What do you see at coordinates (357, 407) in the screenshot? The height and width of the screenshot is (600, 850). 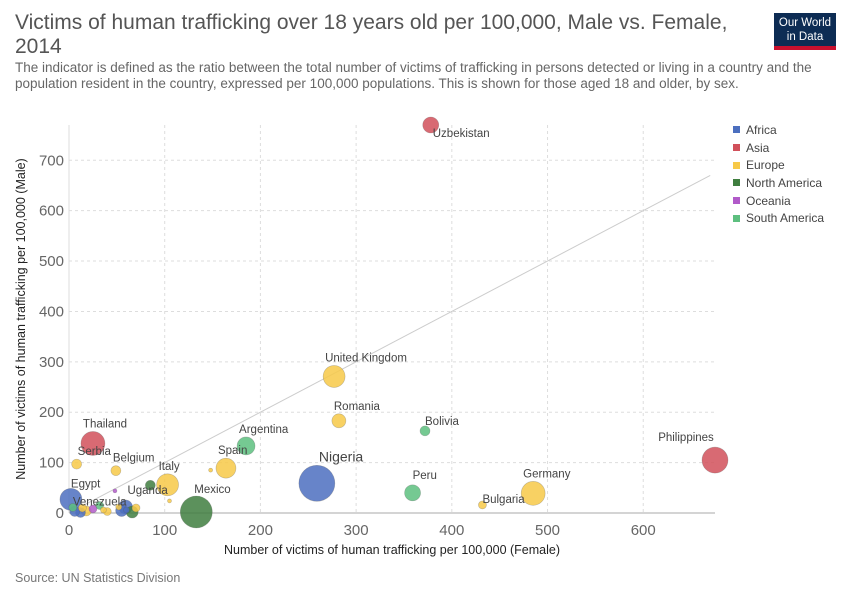 I see `point-label: Romania` at bounding box center [357, 407].